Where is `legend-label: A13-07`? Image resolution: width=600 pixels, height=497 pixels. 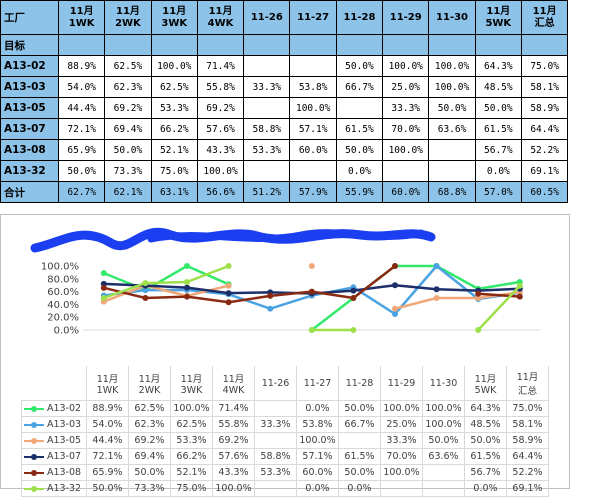 legend-label: A13-07 is located at coordinates (64, 456).